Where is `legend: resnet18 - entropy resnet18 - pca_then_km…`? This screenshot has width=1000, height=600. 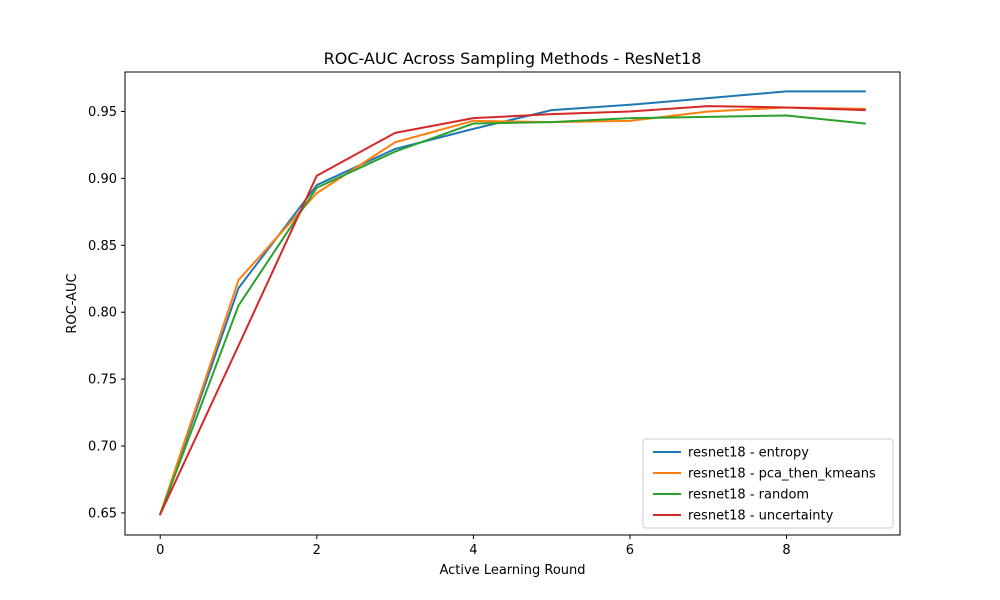
legend: resnet18 - entropy resnet18 - pca_then_km… is located at coordinates (768, 483).